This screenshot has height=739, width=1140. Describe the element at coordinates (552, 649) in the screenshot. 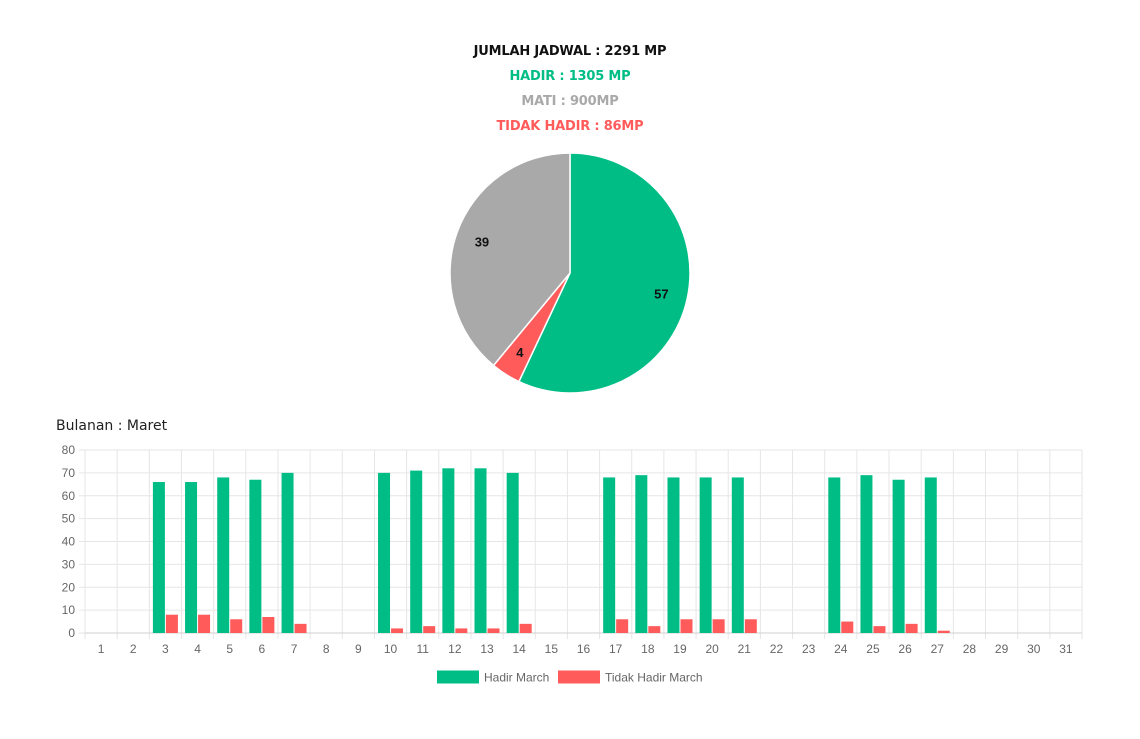

I see `x-tick-label: 15` at that location.